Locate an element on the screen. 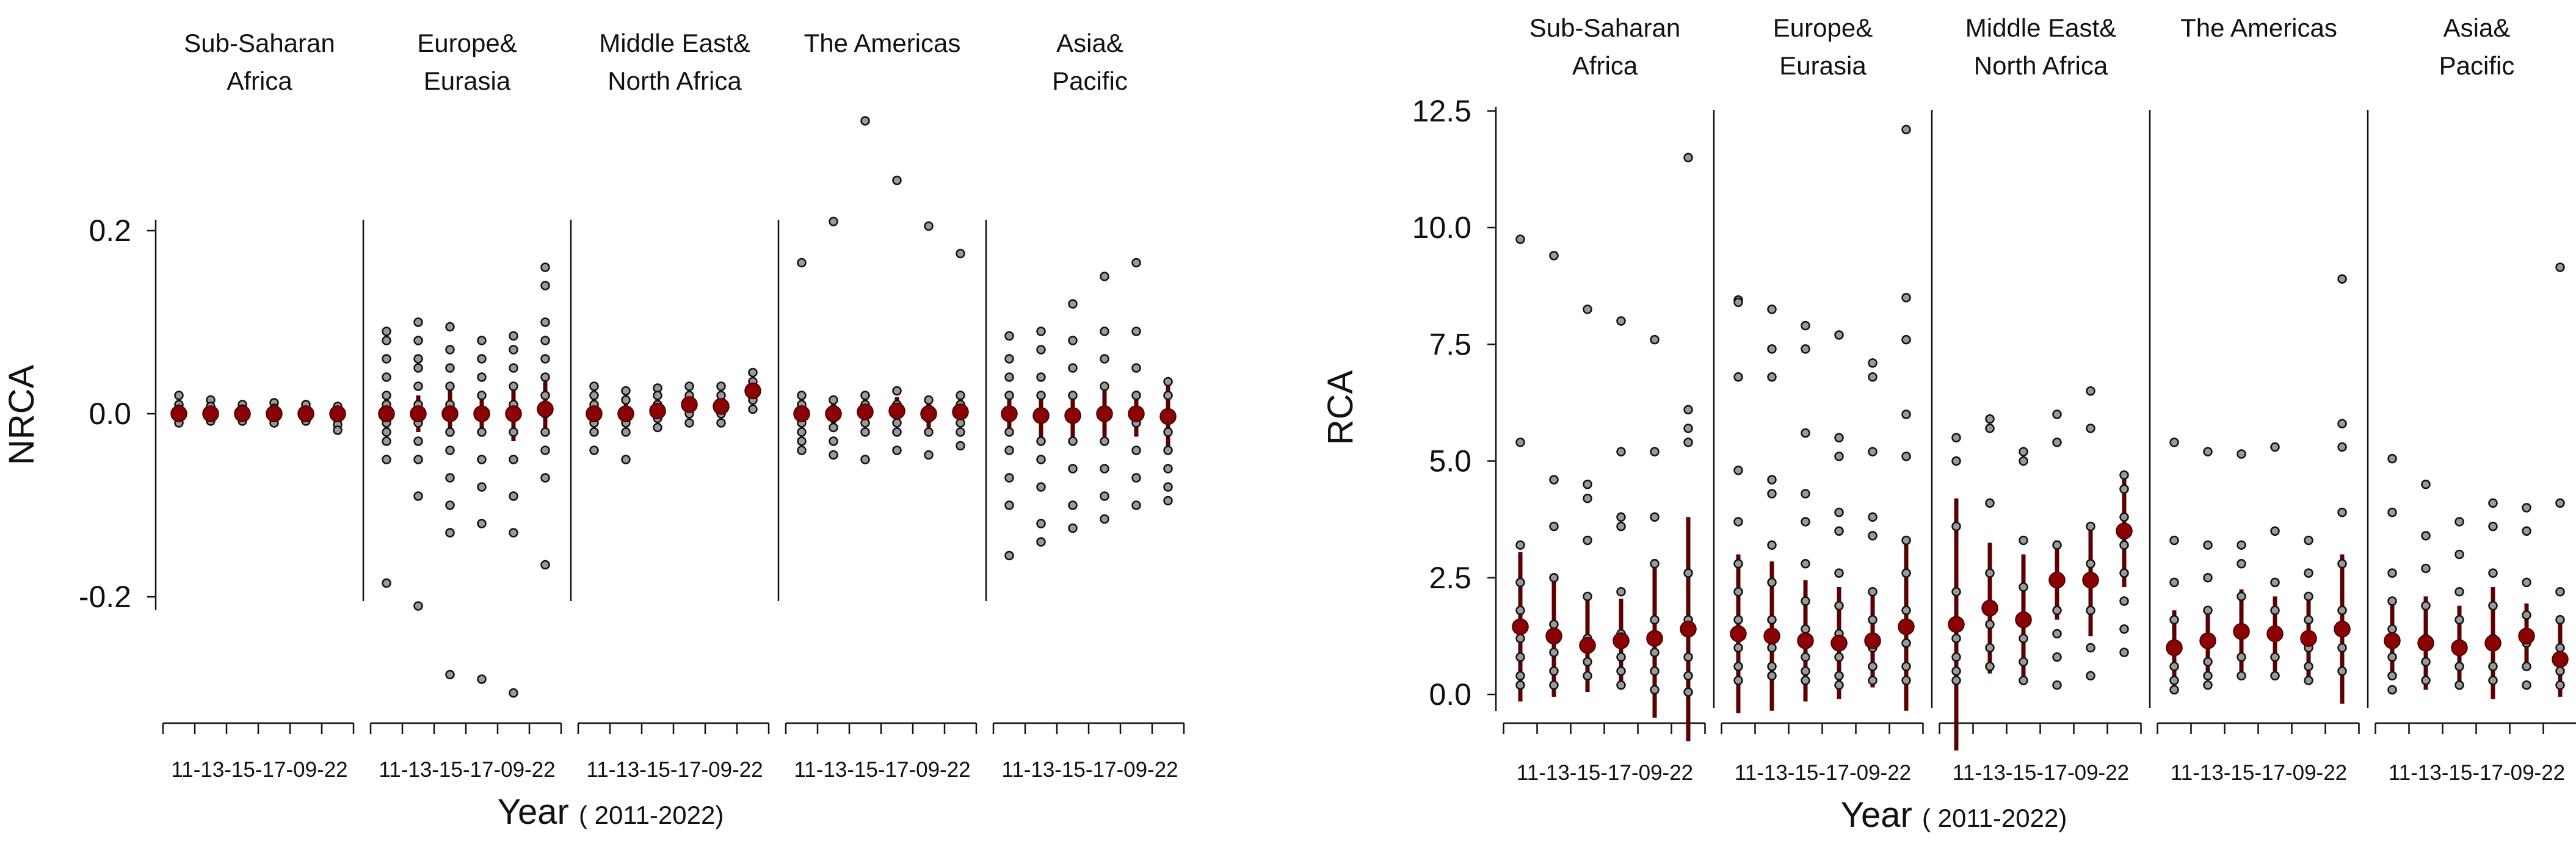  x-axis-label-range: ( 2011-2022) is located at coordinates (1994, 818).